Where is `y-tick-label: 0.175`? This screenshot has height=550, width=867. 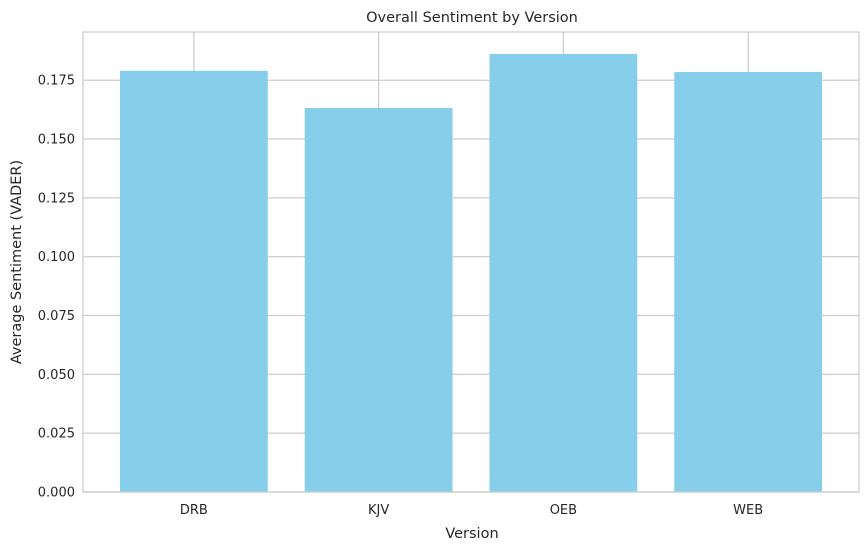 y-tick-label: 0.175 is located at coordinates (56, 81).